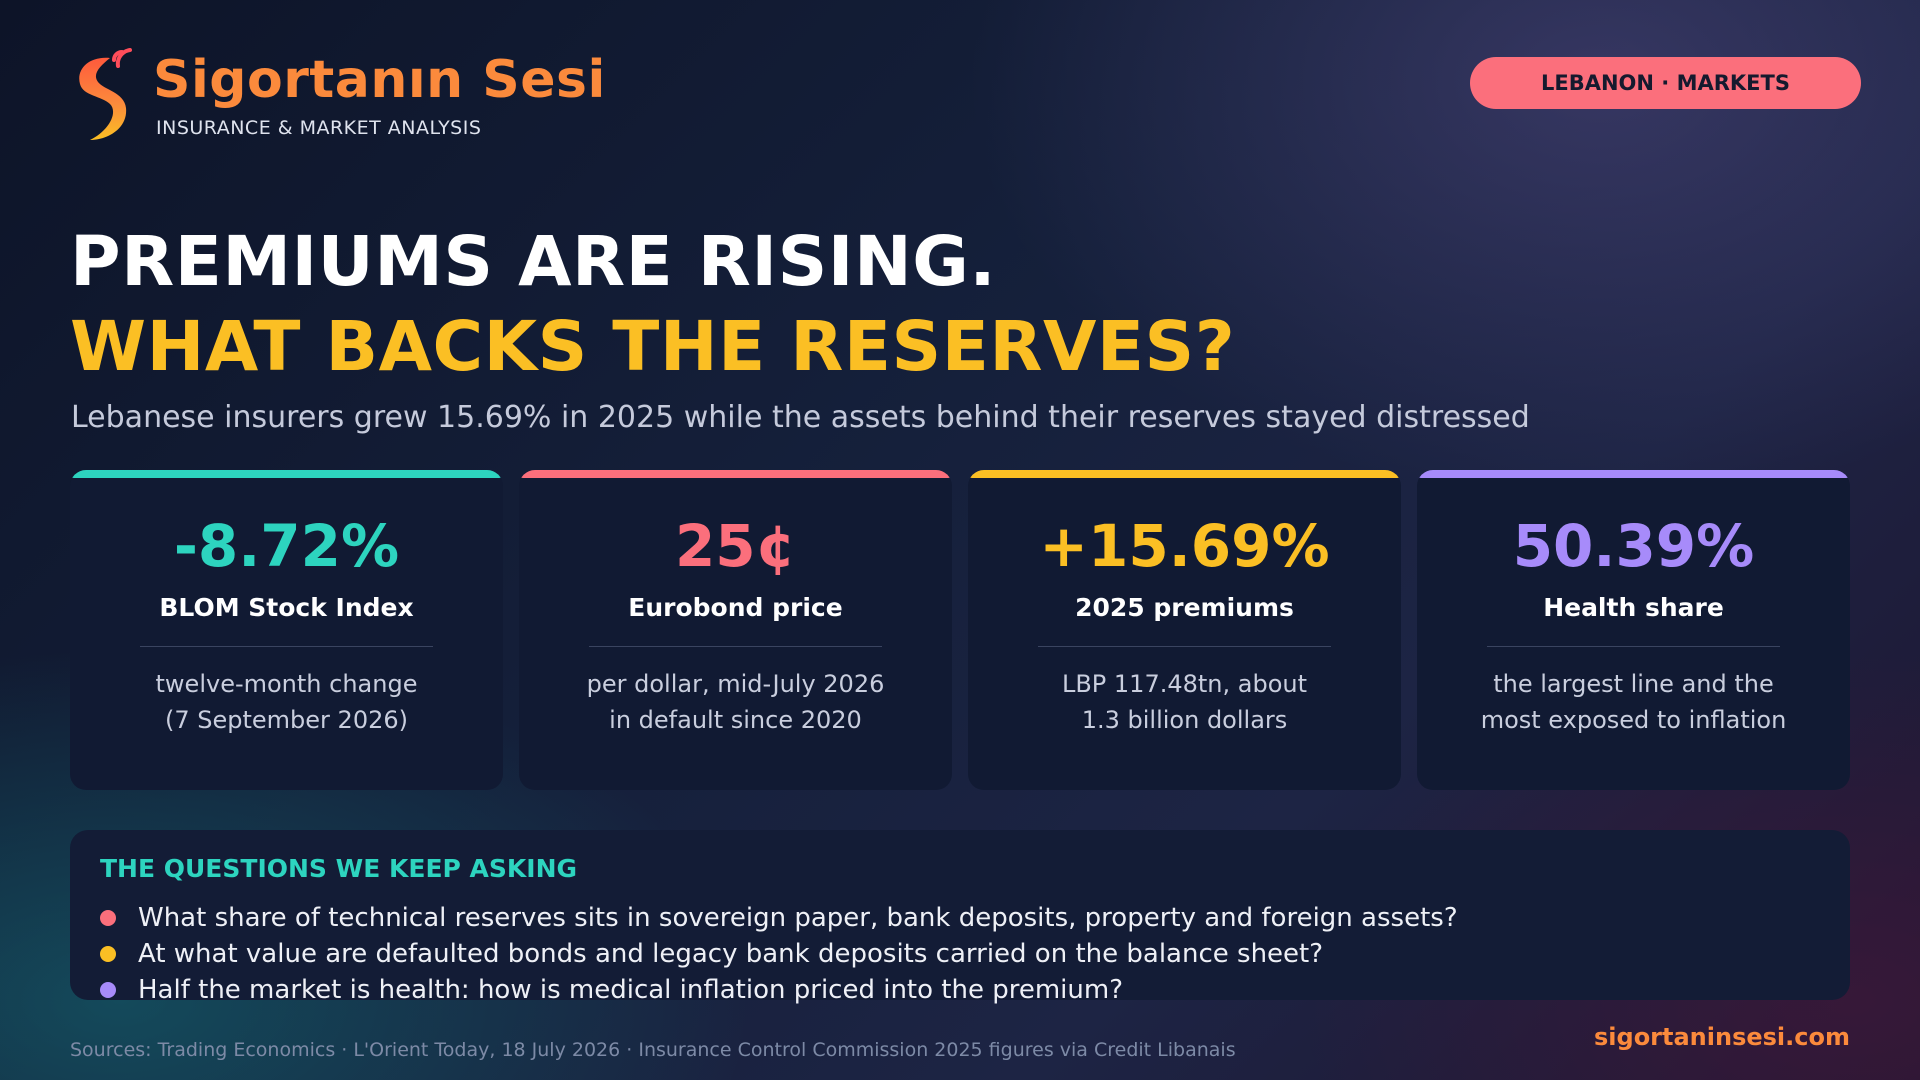 Image resolution: width=1920 pixels, height=1080 pixels. I want to click on stat-description-line-2: most exposed to inflation, so click(1633, 720).